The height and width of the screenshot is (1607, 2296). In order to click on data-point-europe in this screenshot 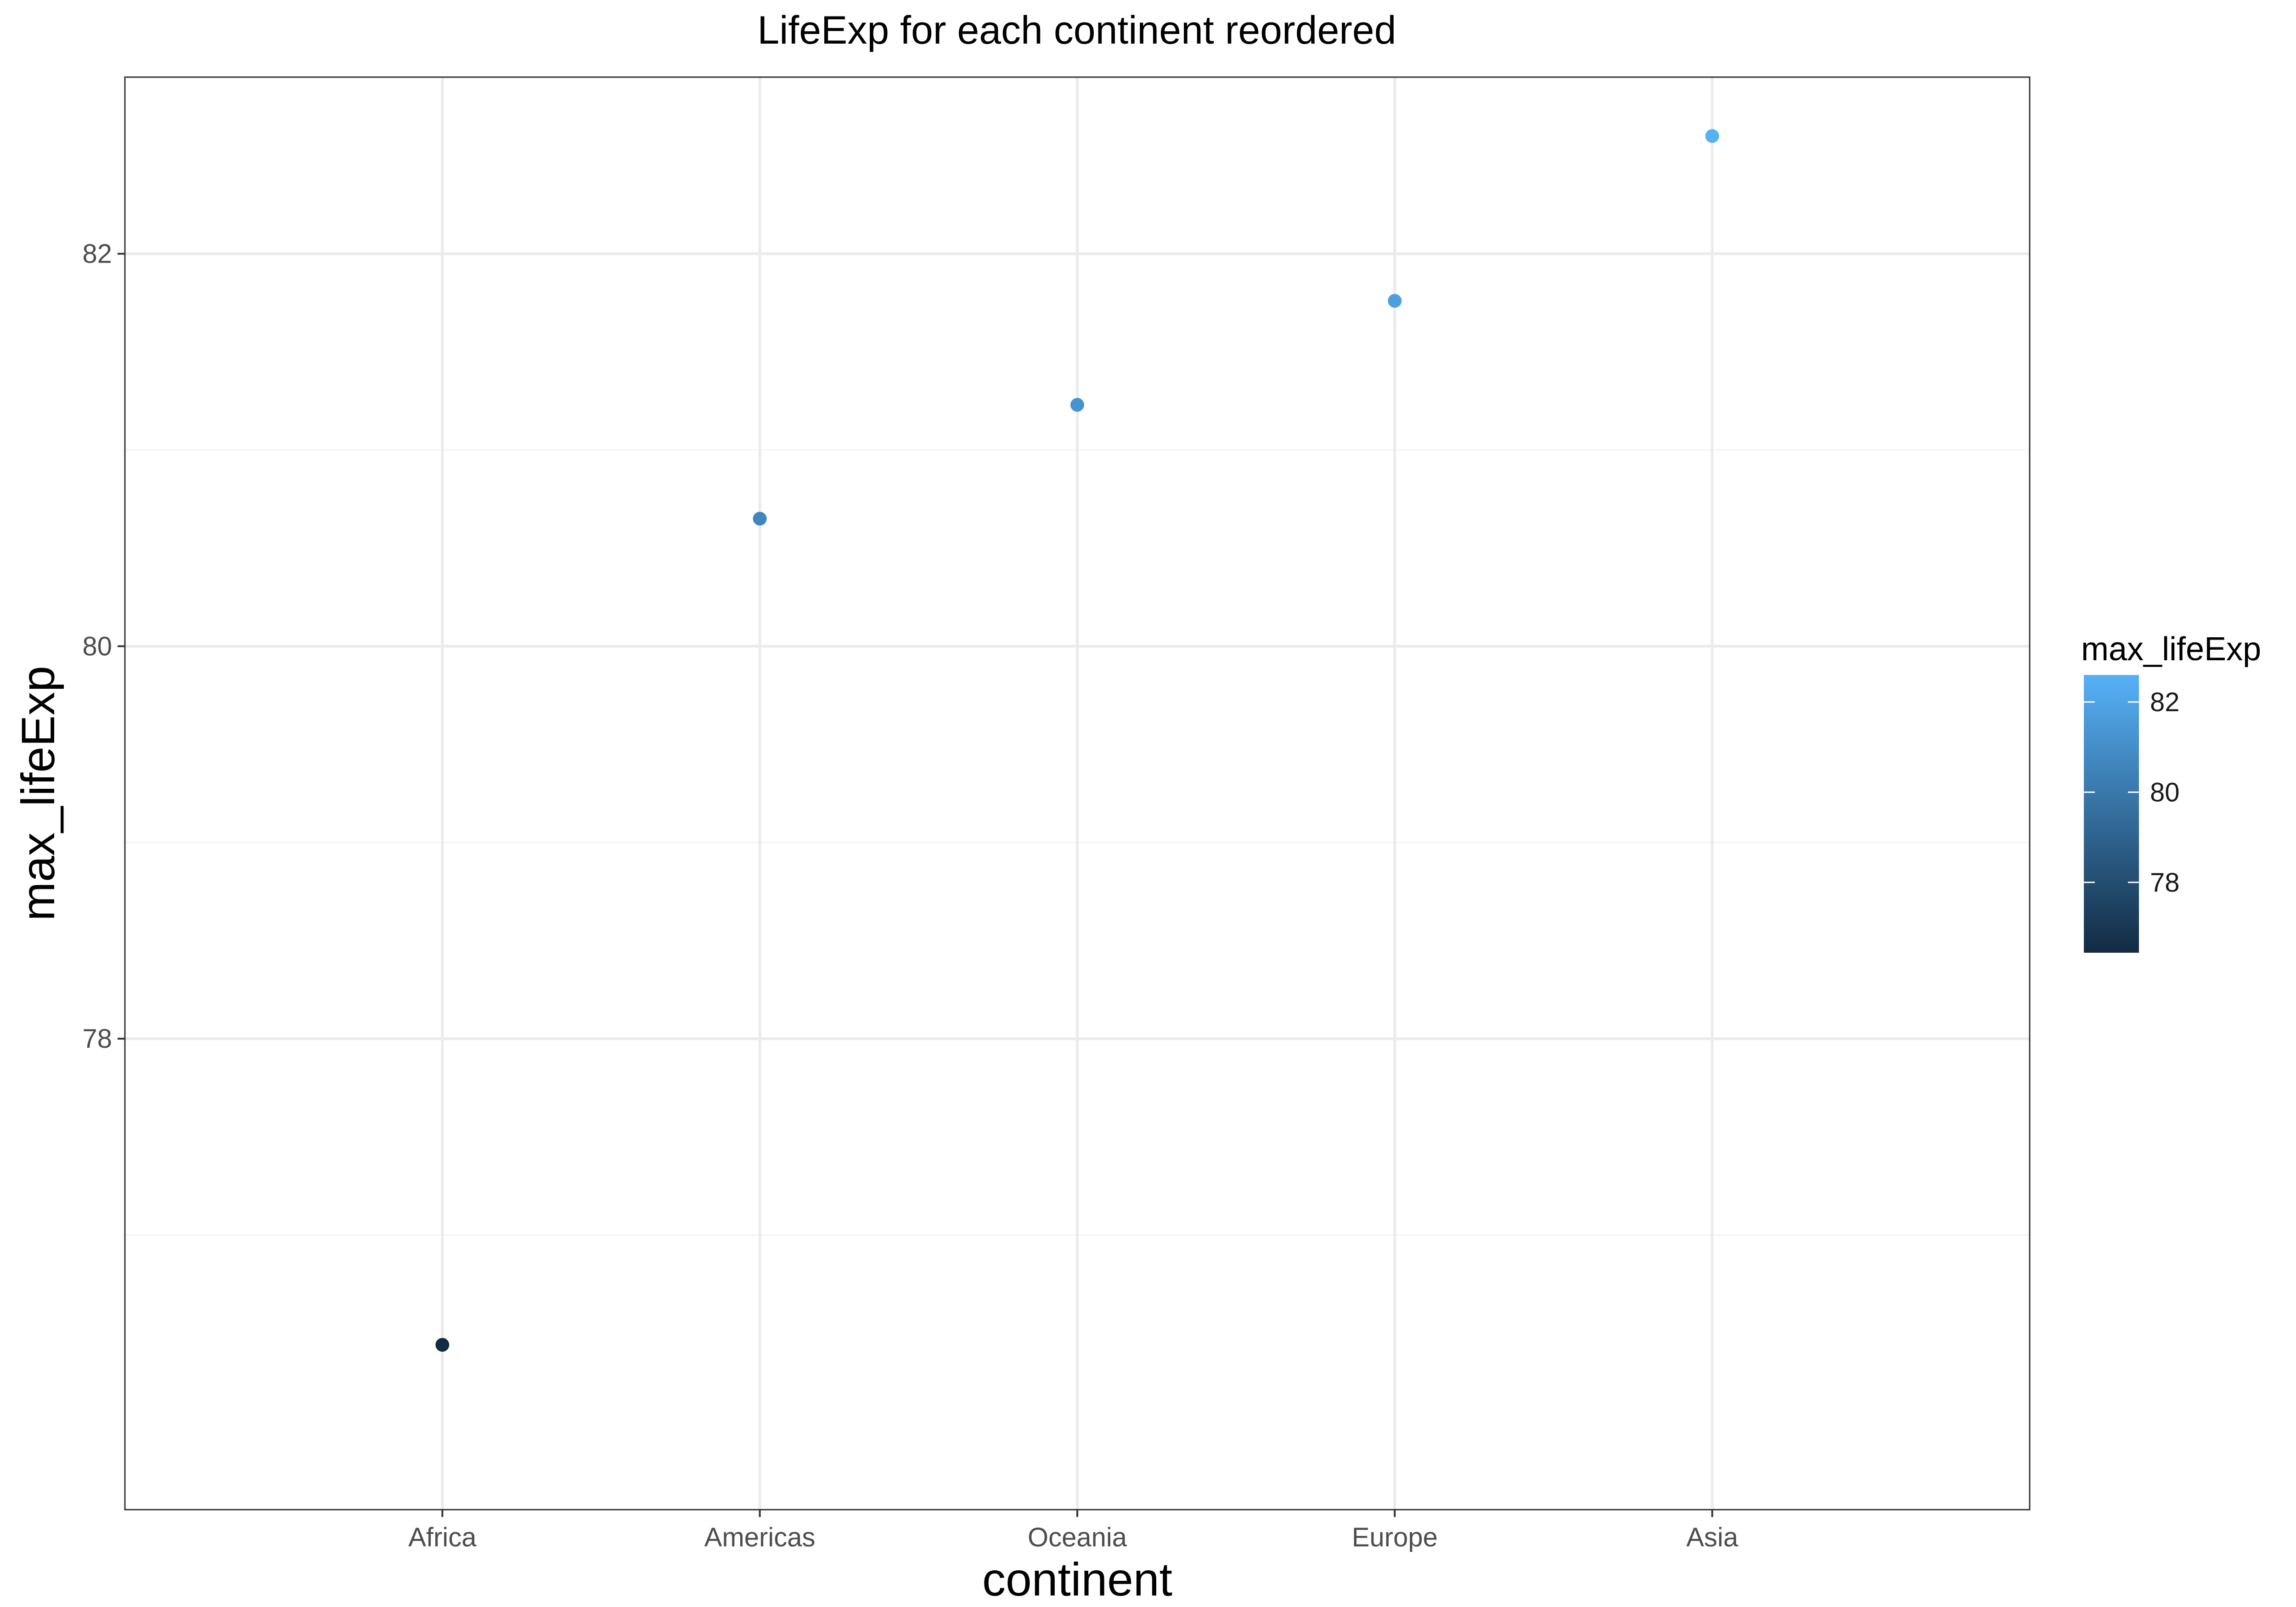, I will do `click(1395, 301)`.